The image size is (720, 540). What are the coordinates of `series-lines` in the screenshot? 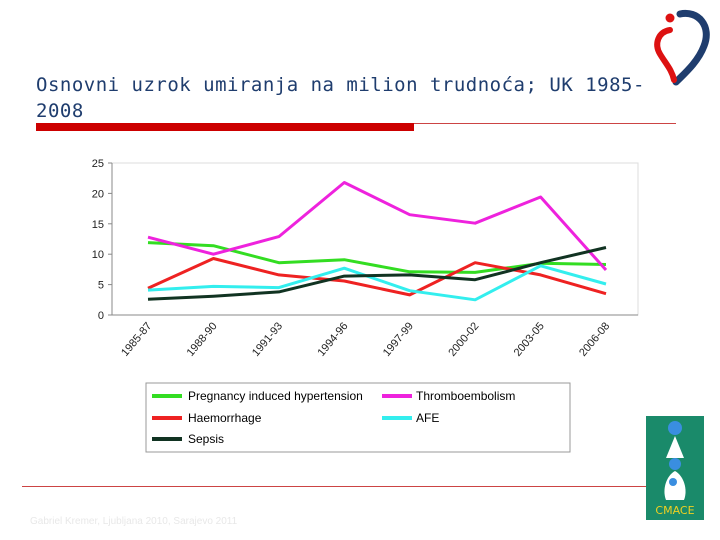 It's located at (377, 241).